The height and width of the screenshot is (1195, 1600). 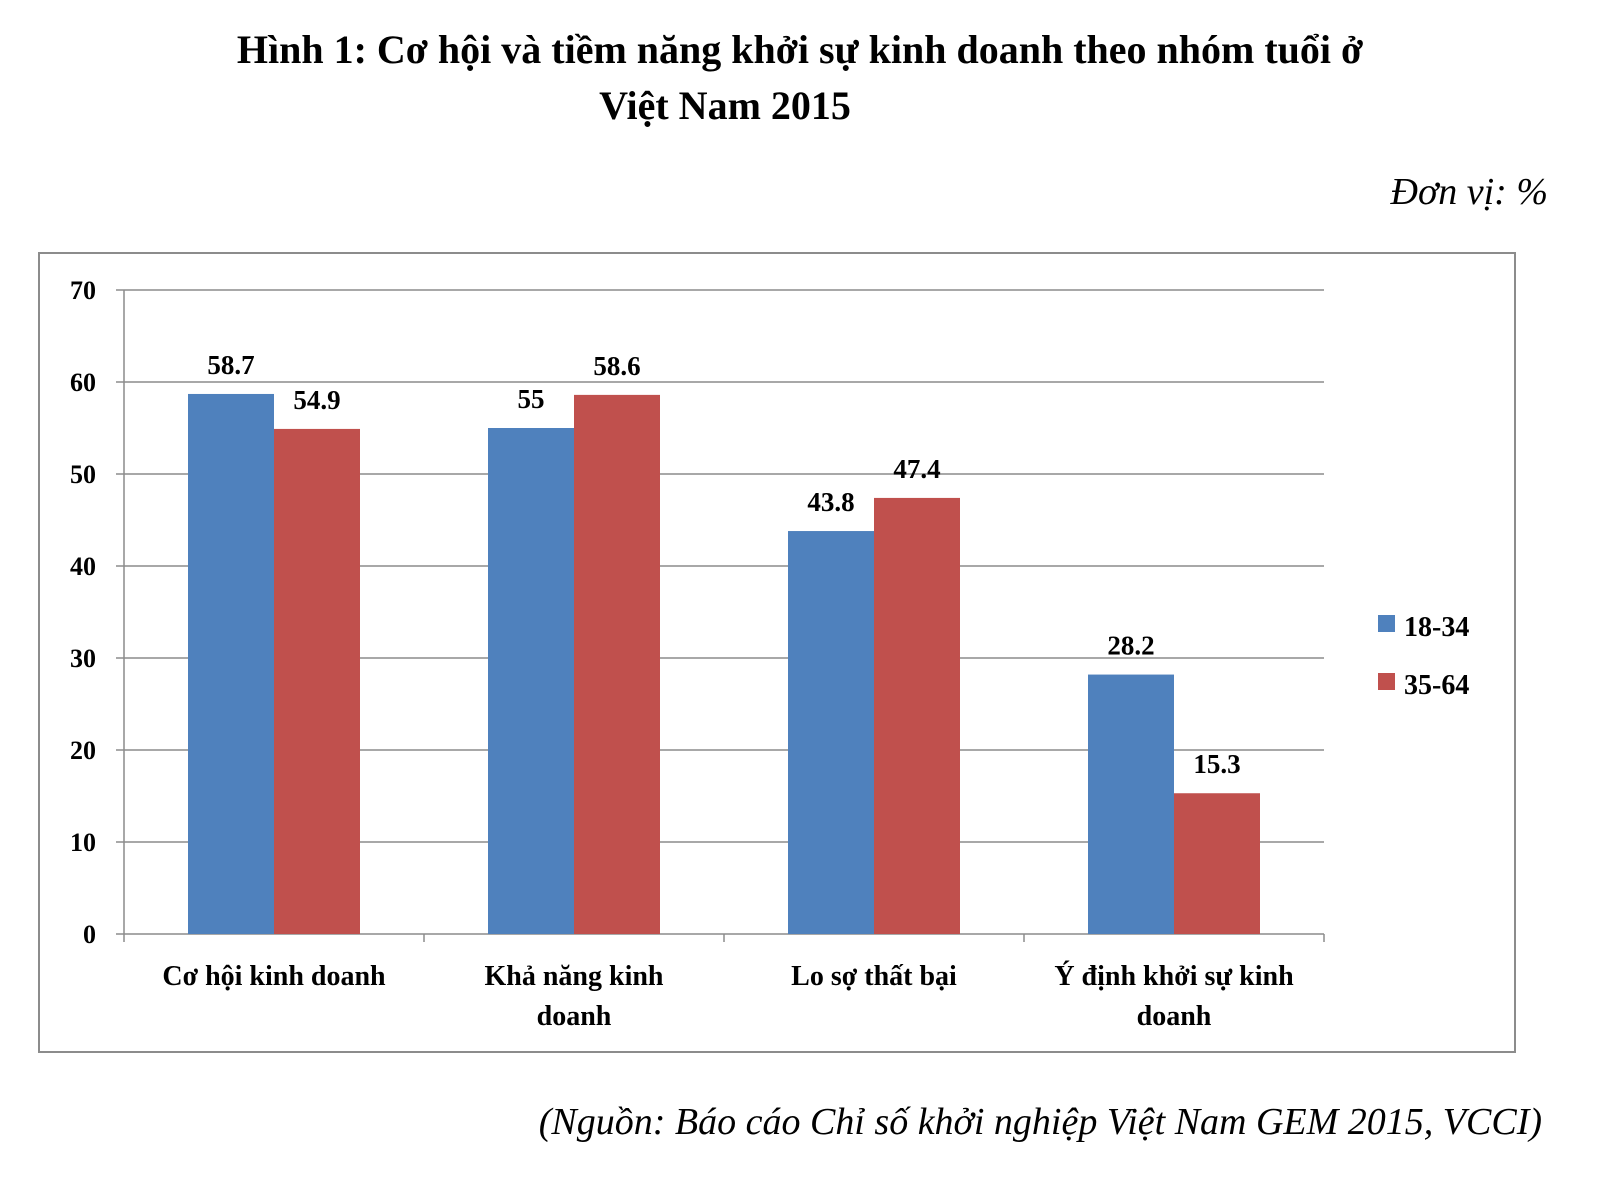 I want to click on data-label: 58.6, so click(x=616, y=366).